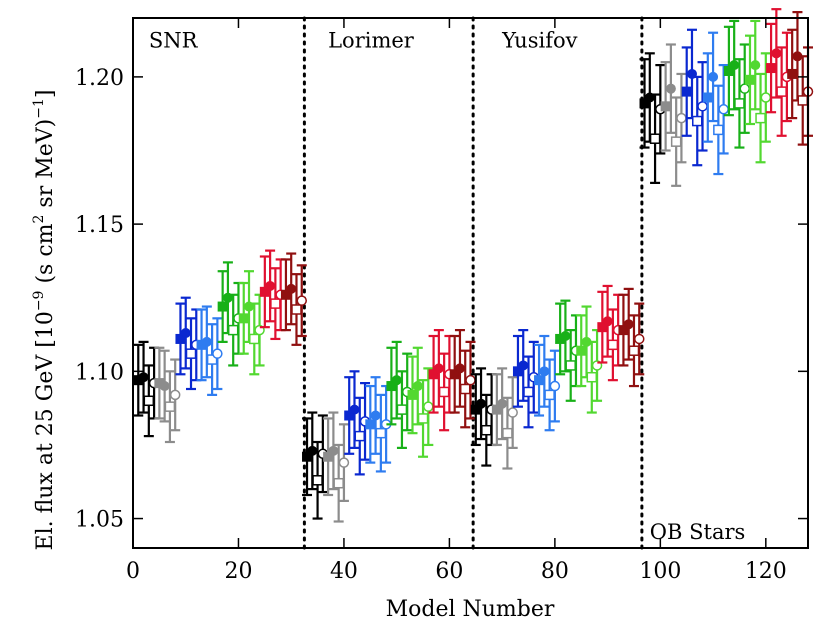  Describe the element at coordinates (99, 78) in the screenshot. I see `y-tick-label: 1.20` at that location.